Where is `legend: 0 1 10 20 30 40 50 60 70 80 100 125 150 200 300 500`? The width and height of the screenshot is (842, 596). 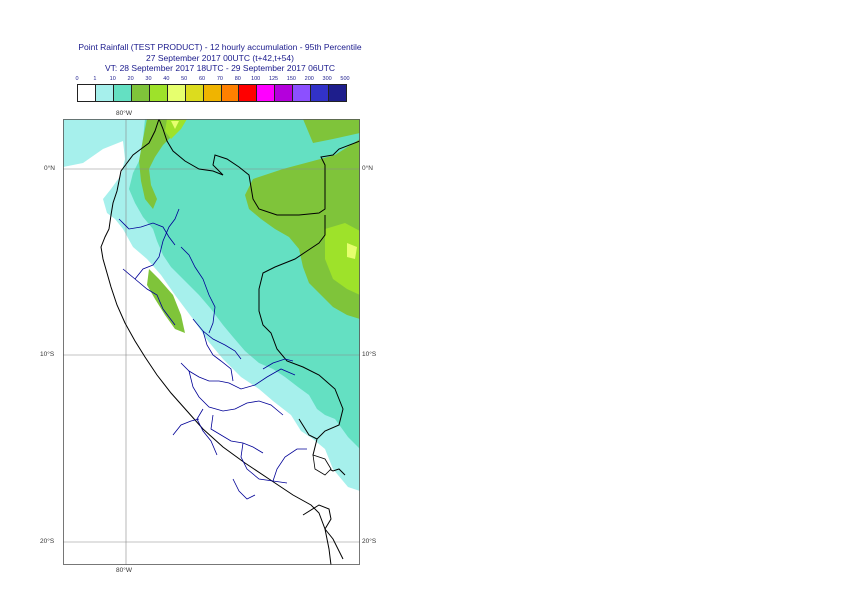
legend: 0 1 10 20 30 40 50 60 70 80 100 125 150 200 300 500 is located at coordinates (212, 90).